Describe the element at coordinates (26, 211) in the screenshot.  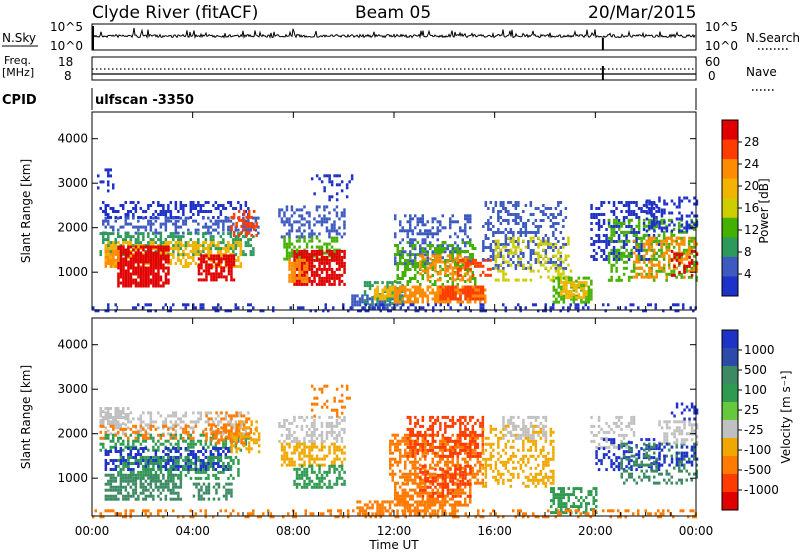
I see `power-y-label: Slant Range [km]` at that location.